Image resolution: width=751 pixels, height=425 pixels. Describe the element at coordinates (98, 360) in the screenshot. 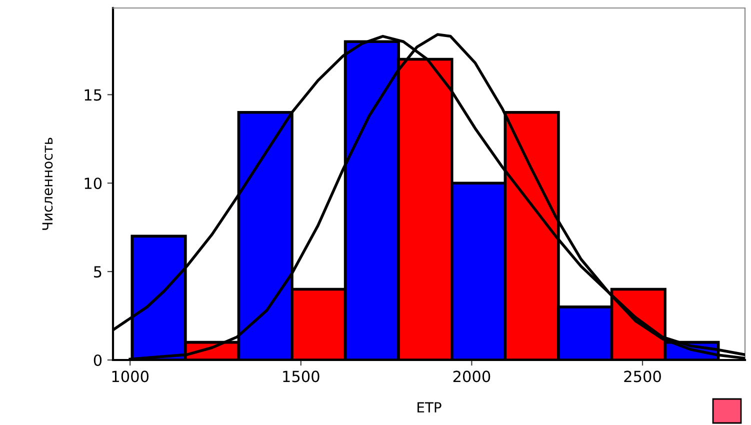

I see `y-tick-label: 0` at that location.